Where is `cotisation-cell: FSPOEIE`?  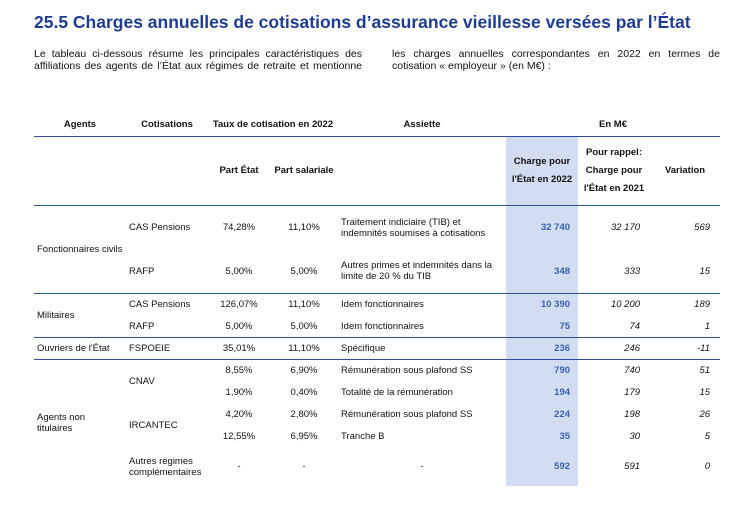
cotisation-cell: FSPOEIE is located at coordinates (167, 348).